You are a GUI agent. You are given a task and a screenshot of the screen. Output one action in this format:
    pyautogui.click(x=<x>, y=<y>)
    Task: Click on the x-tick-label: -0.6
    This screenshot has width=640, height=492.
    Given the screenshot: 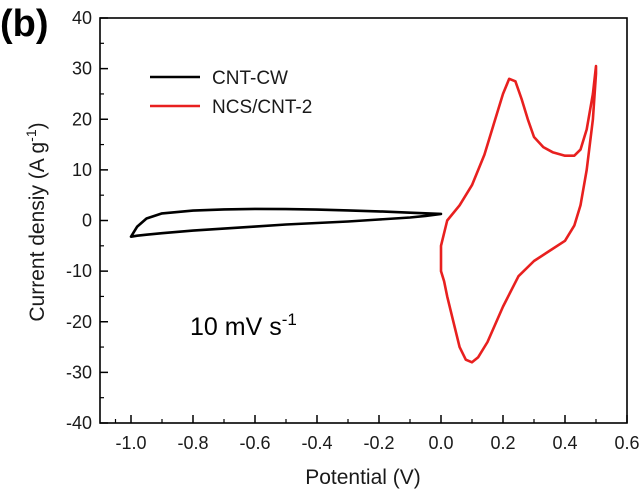 What is the action you would take?
    pyautogui.click(x=254, y=443)
    